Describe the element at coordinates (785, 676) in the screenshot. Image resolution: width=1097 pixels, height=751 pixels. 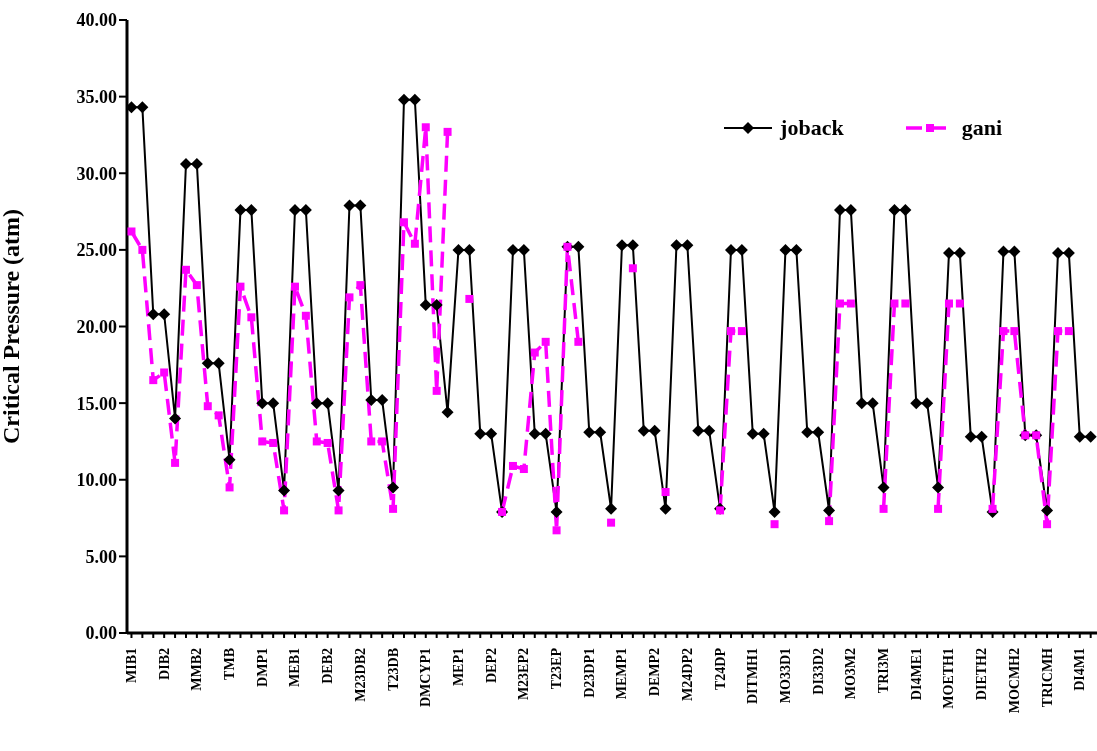
I see `x-tick-label: MO33D1` at that location.